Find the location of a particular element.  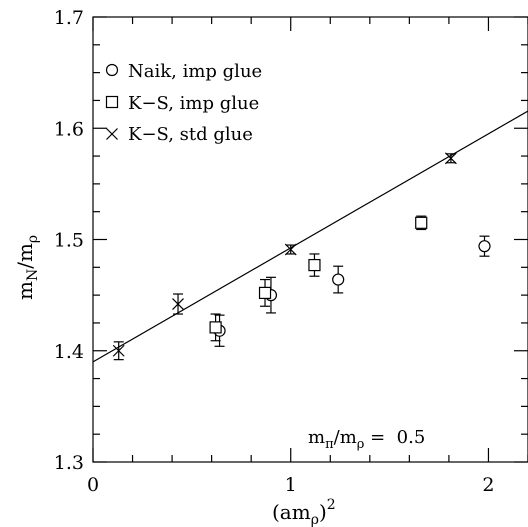

annot-sub2: ρ is located at coordinates (361, 444).